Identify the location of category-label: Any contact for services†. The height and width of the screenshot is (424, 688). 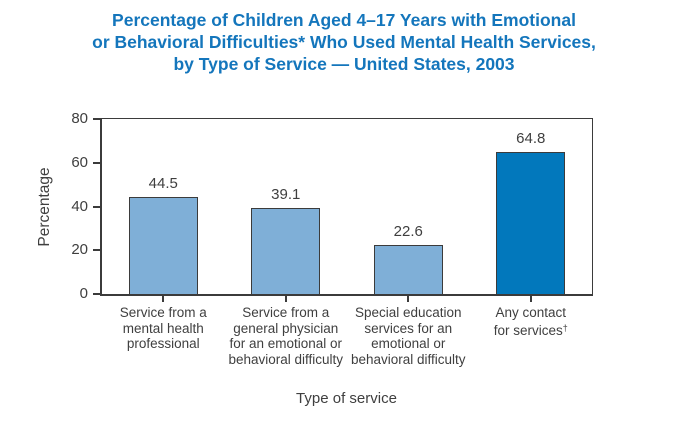
(531, 321).